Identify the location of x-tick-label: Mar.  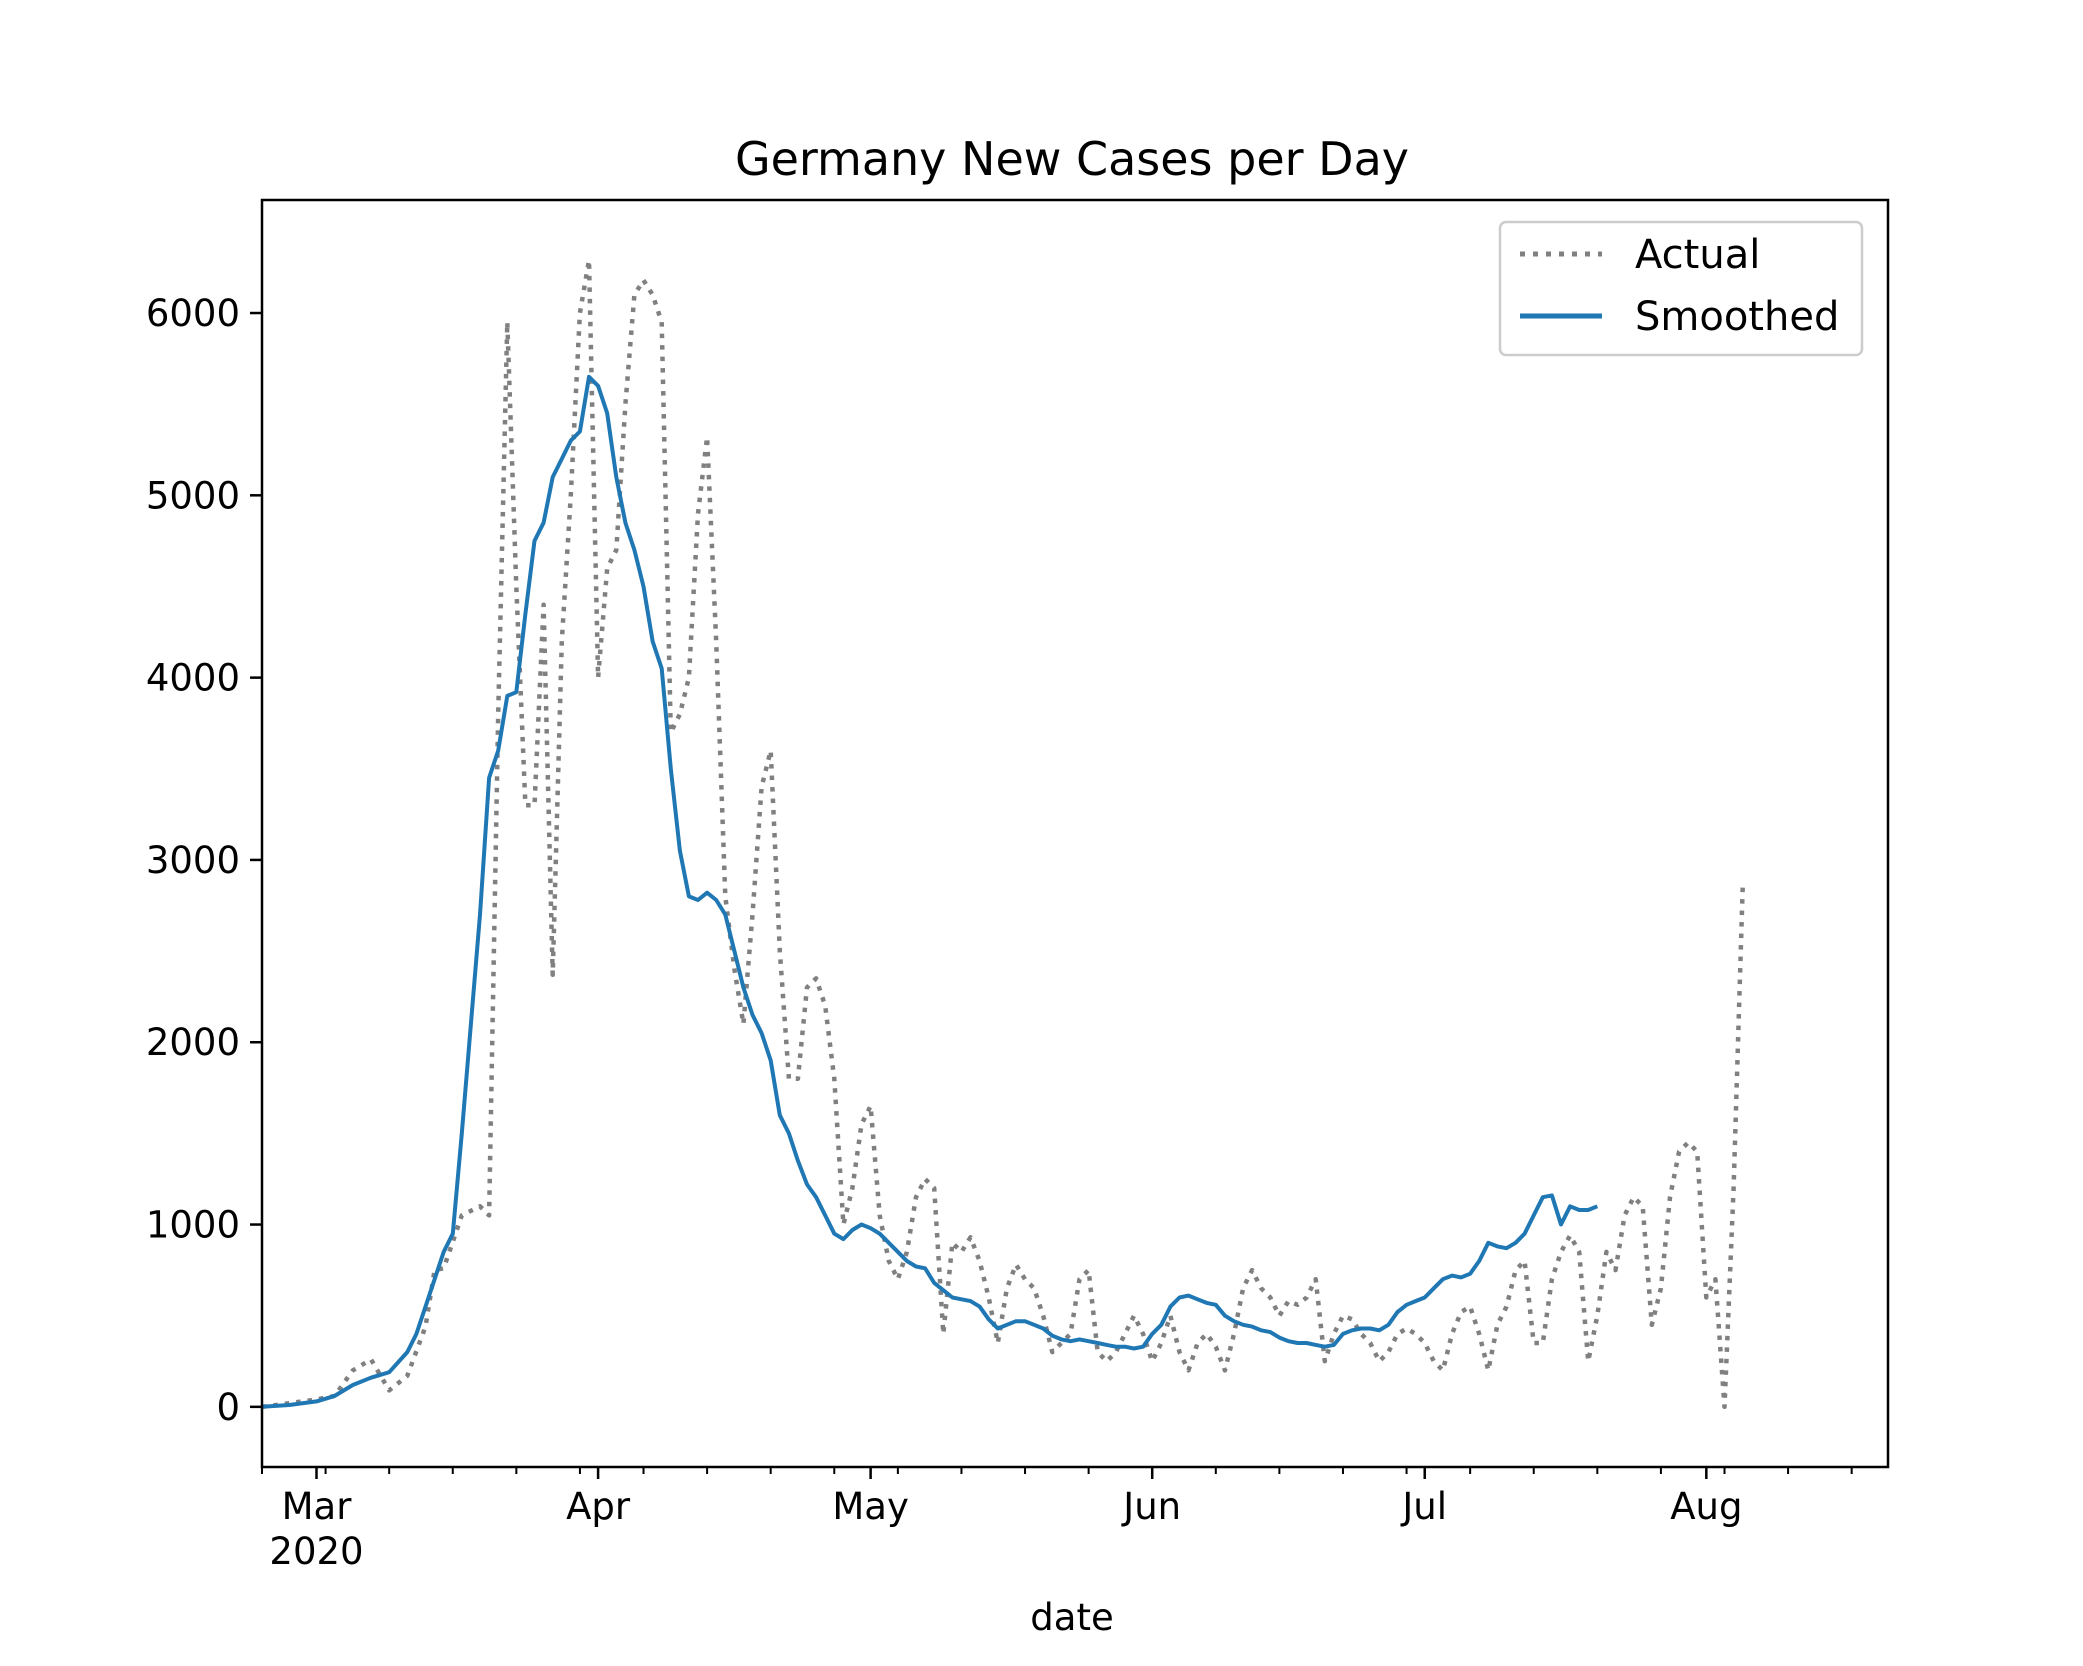
(317, 1506).